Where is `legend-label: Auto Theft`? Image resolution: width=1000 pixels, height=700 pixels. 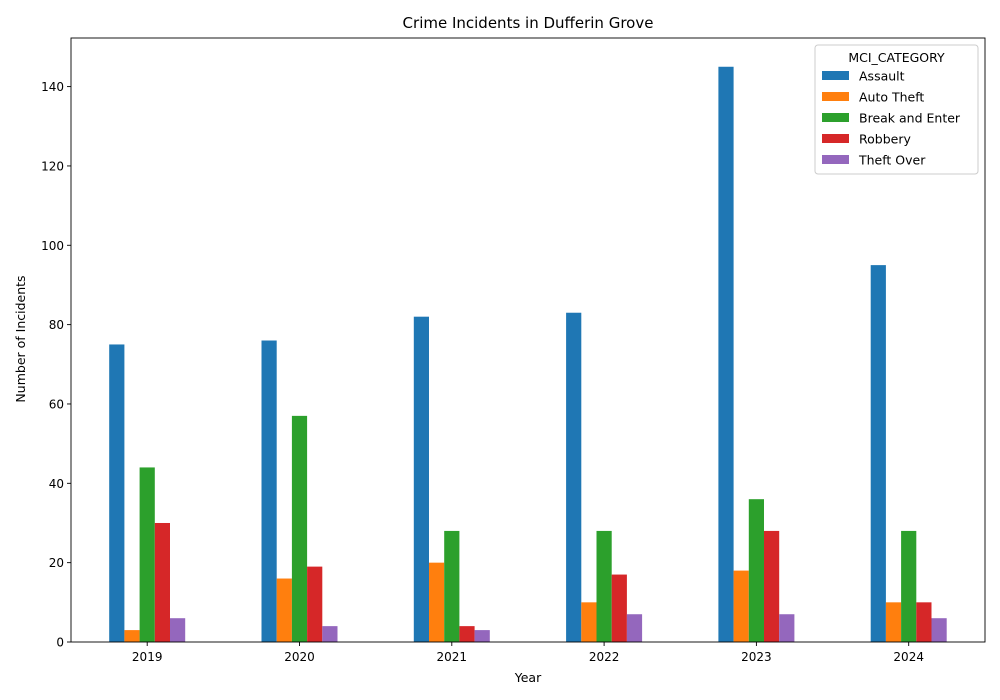
legend-label: Auto Theft is located at coordinates (891, 97).